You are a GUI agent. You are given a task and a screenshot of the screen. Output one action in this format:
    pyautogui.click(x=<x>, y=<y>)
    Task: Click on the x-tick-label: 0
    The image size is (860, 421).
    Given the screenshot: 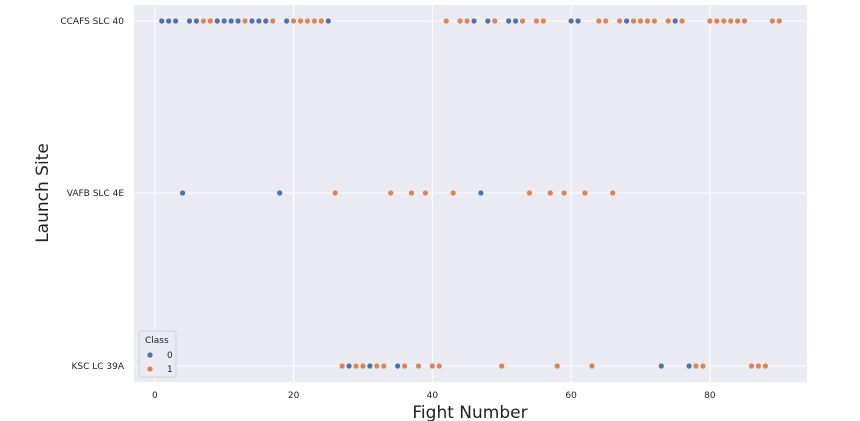 What is the action you would take?
    pyautogui.click(x=155, y=396)
    